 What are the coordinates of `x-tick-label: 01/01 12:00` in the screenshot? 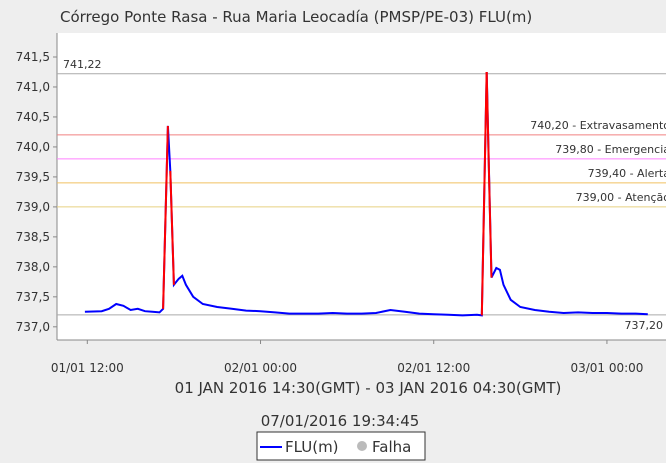 It's located at (87, 368).